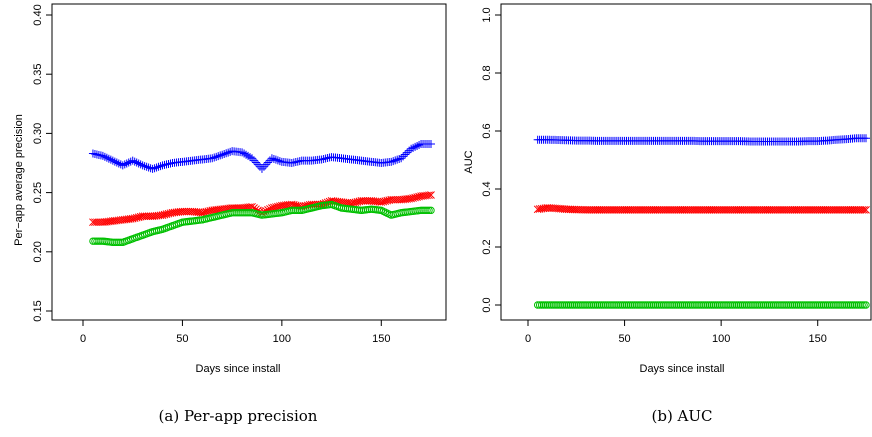  What do you see at coordinates (238, 416) in the screenshot?
I see `panel-caption: (a) Per-app precision` at bounding box center [238, 416].